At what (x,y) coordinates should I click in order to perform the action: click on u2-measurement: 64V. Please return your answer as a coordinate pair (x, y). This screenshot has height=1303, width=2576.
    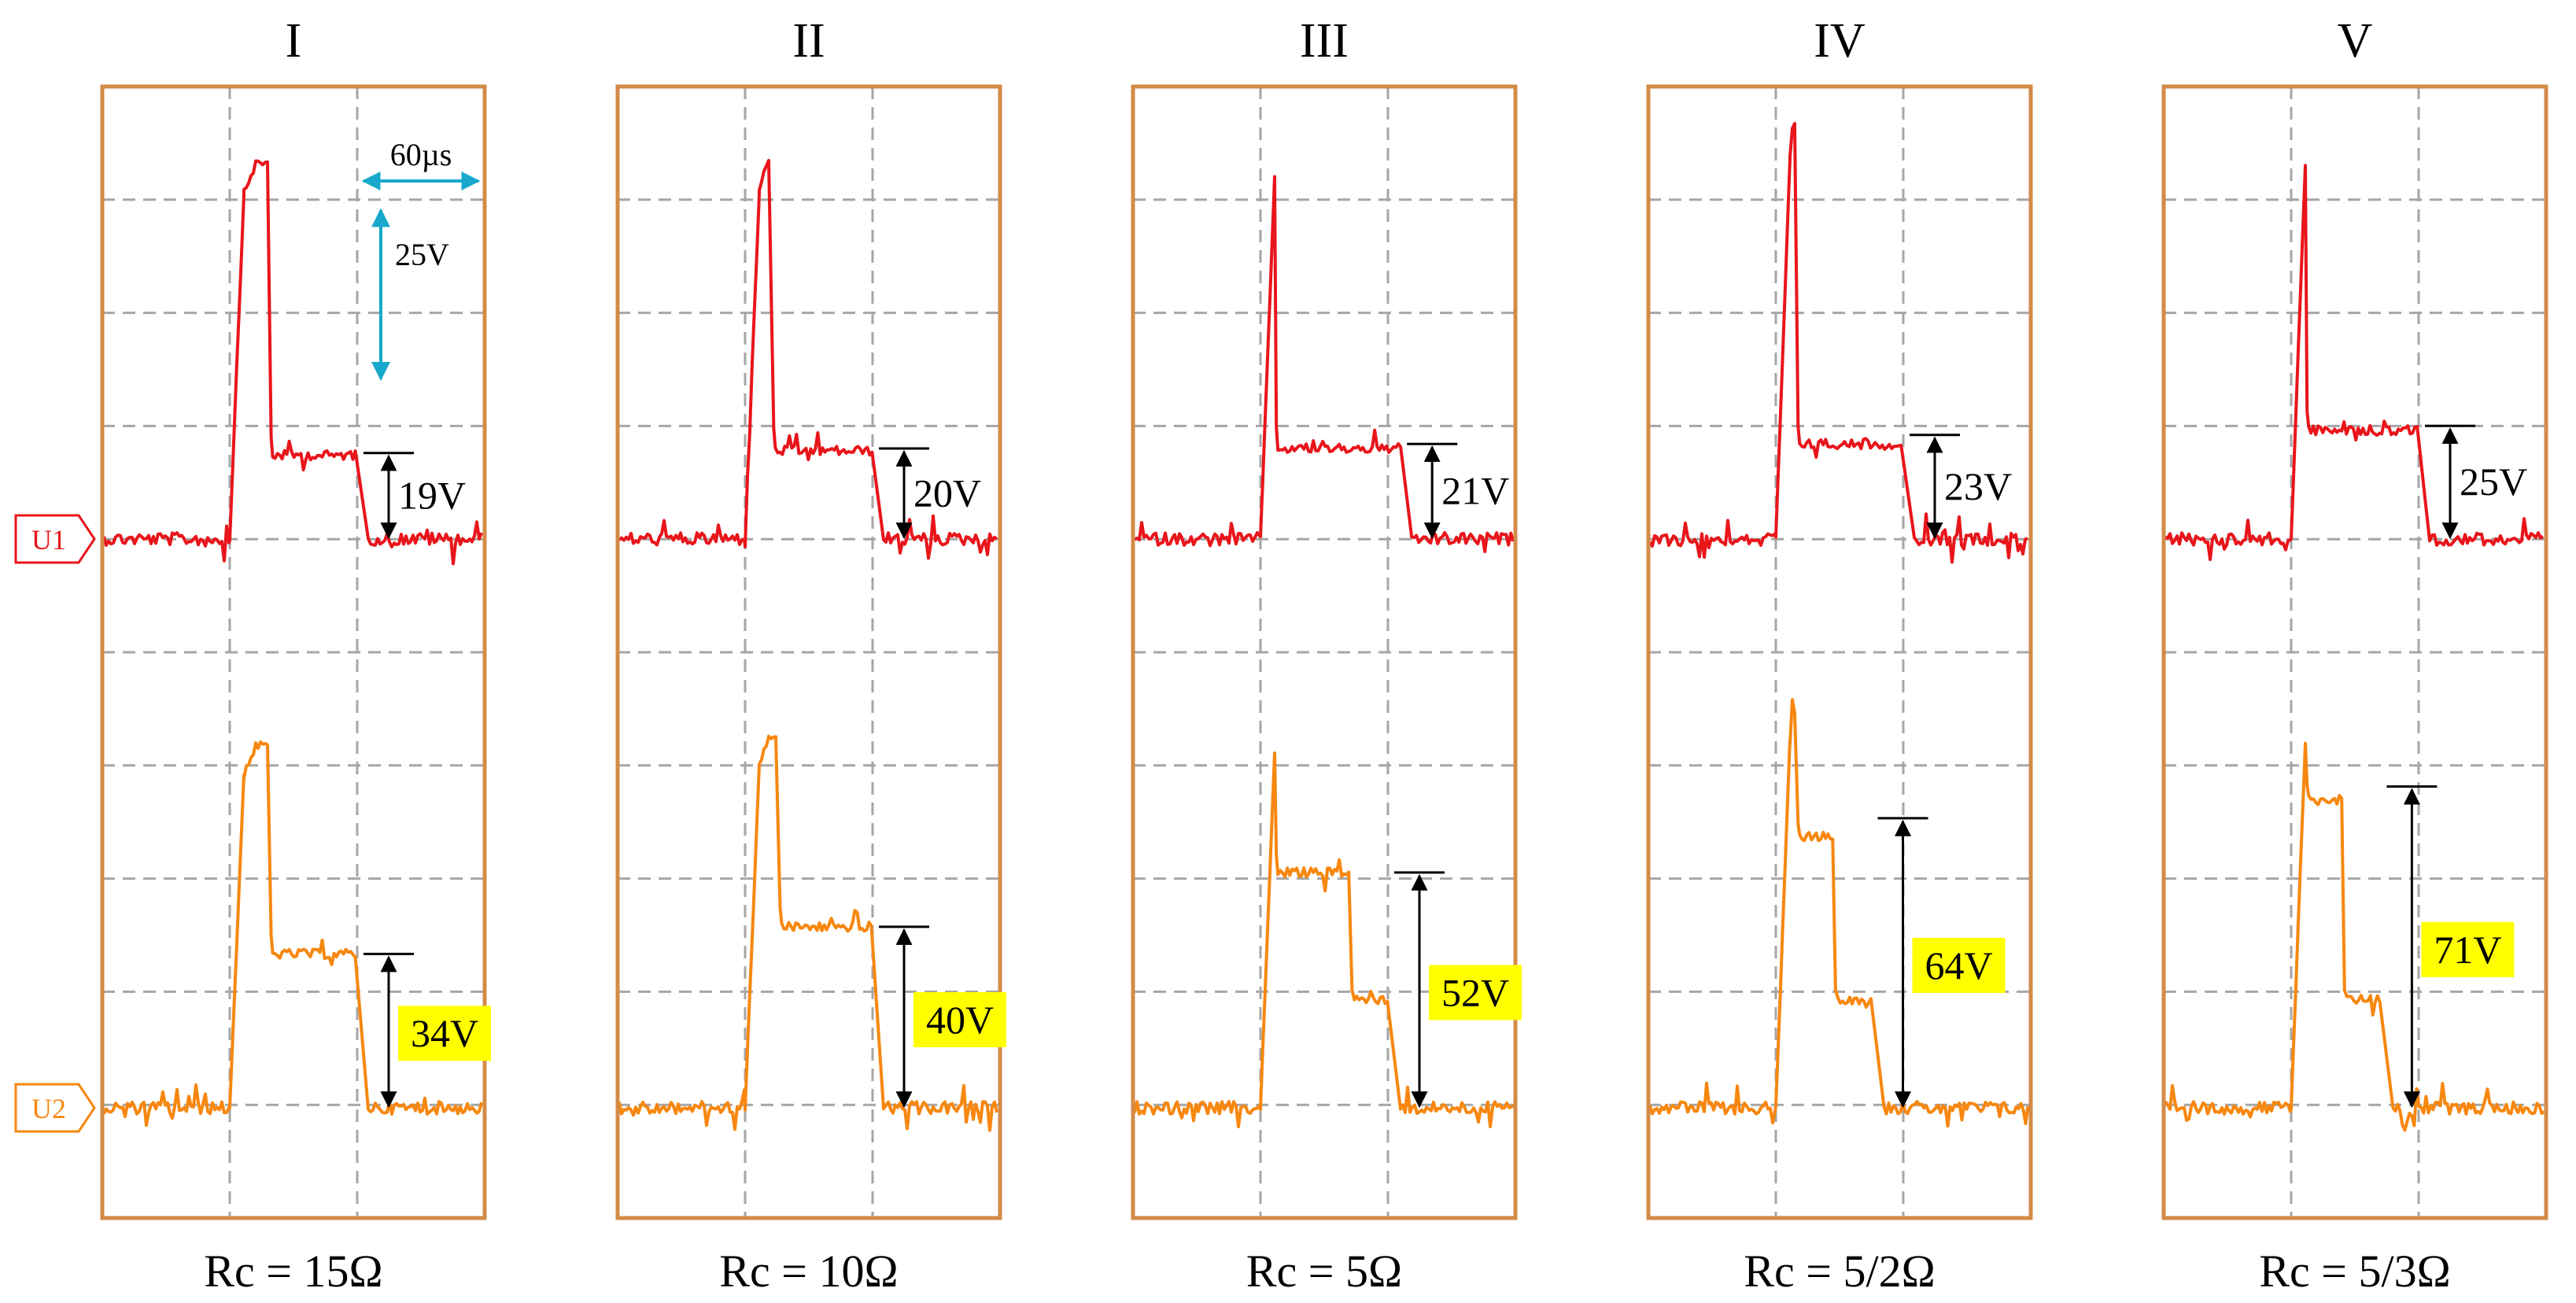
    Looking at the image, I should click on (1941, 963).